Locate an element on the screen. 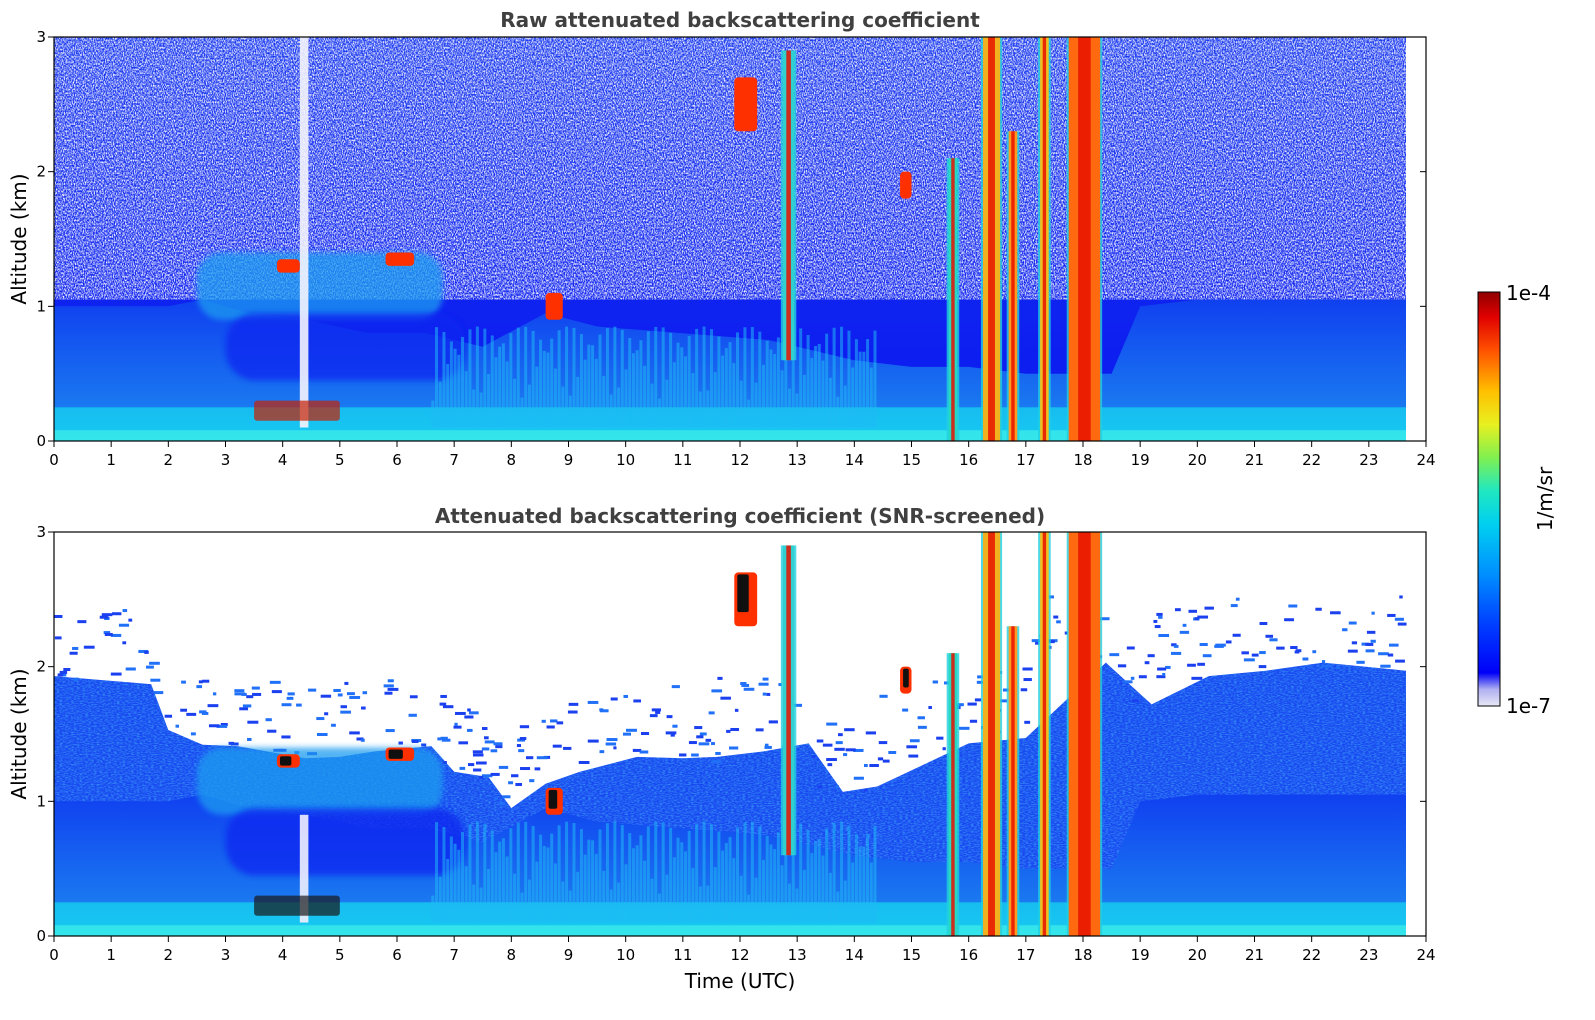 This screenshot has height=1020, width=1595. signal-gap-column is located at coordinates (304, 232).